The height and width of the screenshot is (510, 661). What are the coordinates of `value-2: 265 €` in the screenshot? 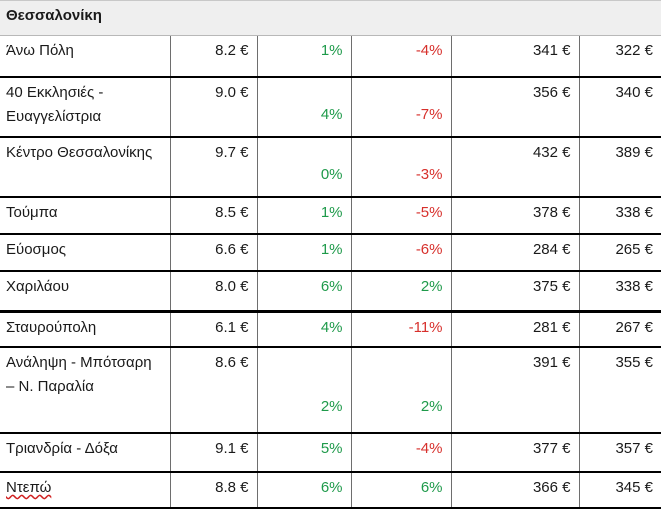 It's located at (619, 253).